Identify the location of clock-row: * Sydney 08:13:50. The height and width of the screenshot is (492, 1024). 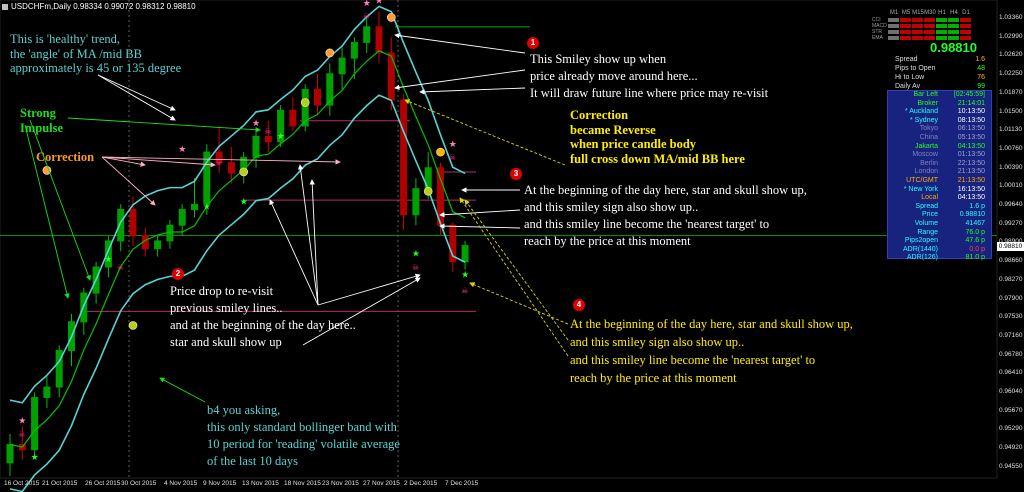
(939, 121).